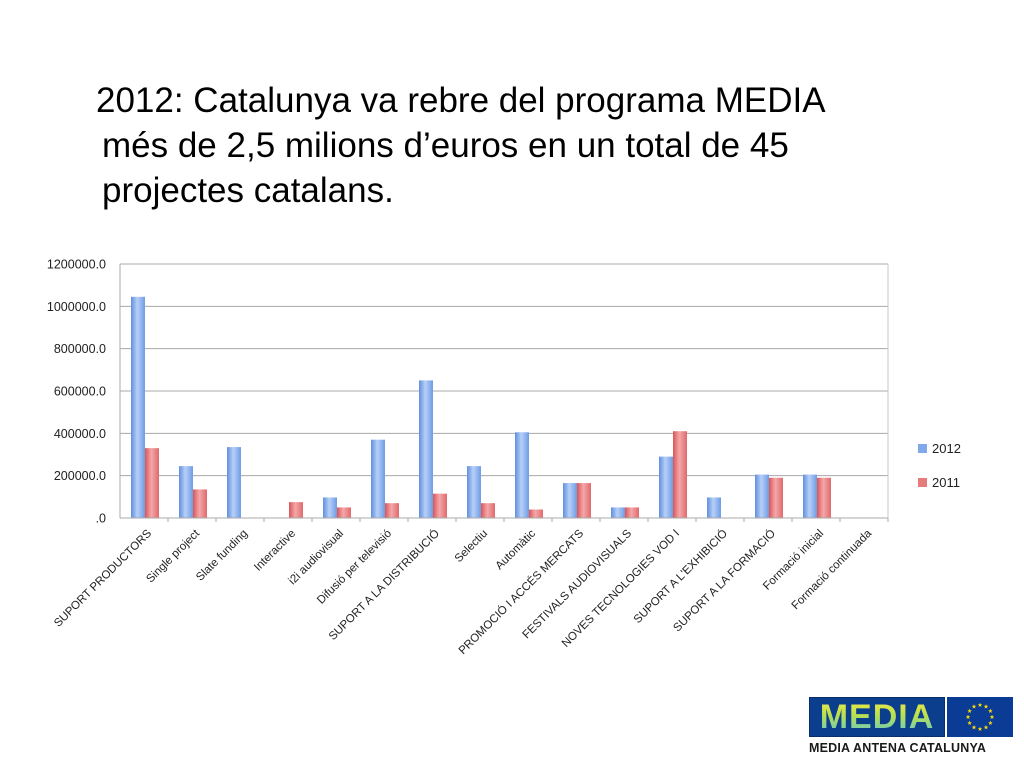  What do you see at coordinates (80, 476) in the screenshot?
I see `y-tick-label: 200000.0` at bounding box center [80, 476].